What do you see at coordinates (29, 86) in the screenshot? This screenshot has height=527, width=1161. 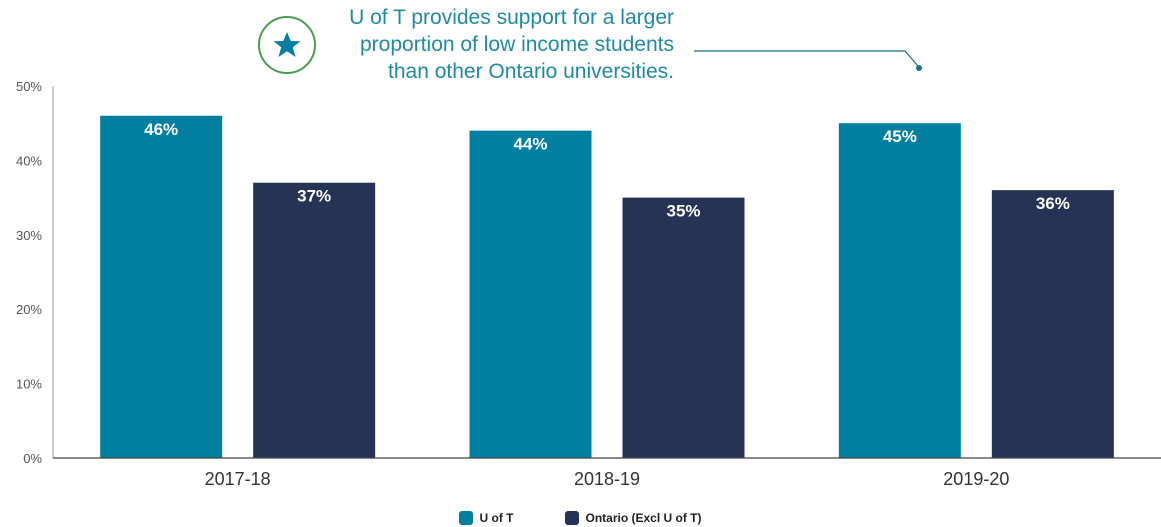 I see `y-tick-label: 50%` at bounding box center [29, 86].